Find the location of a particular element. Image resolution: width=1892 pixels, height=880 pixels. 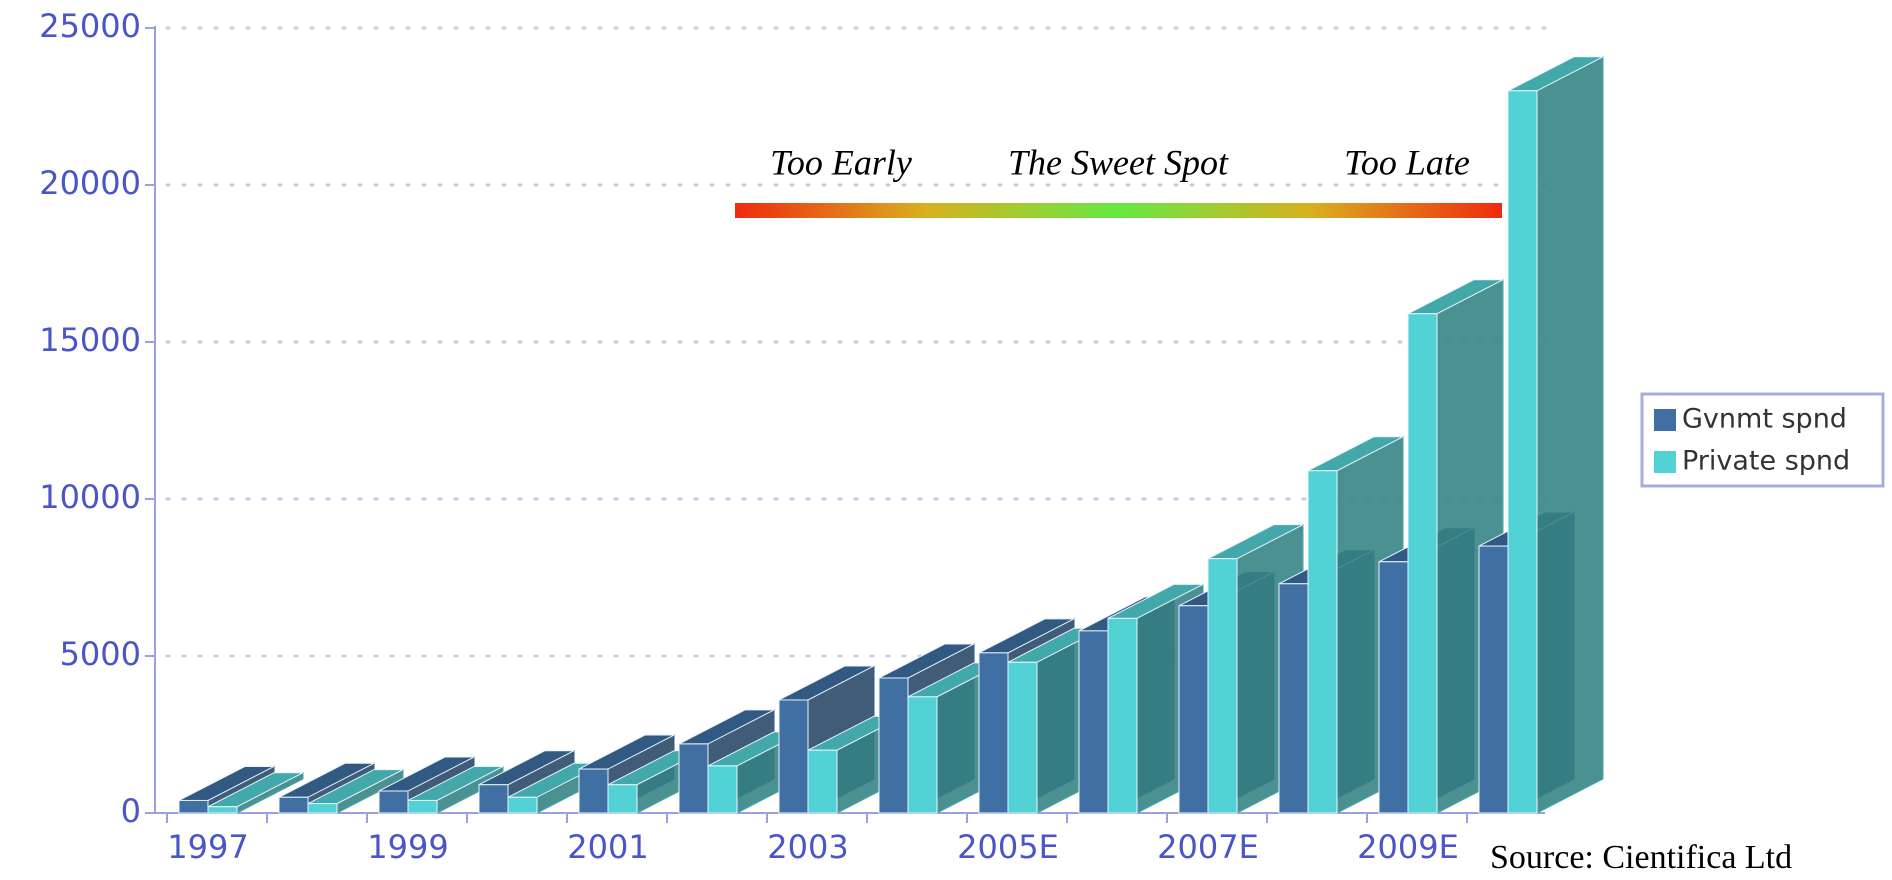

legend-label: Private spnd is located at coordinates (1766, 461).